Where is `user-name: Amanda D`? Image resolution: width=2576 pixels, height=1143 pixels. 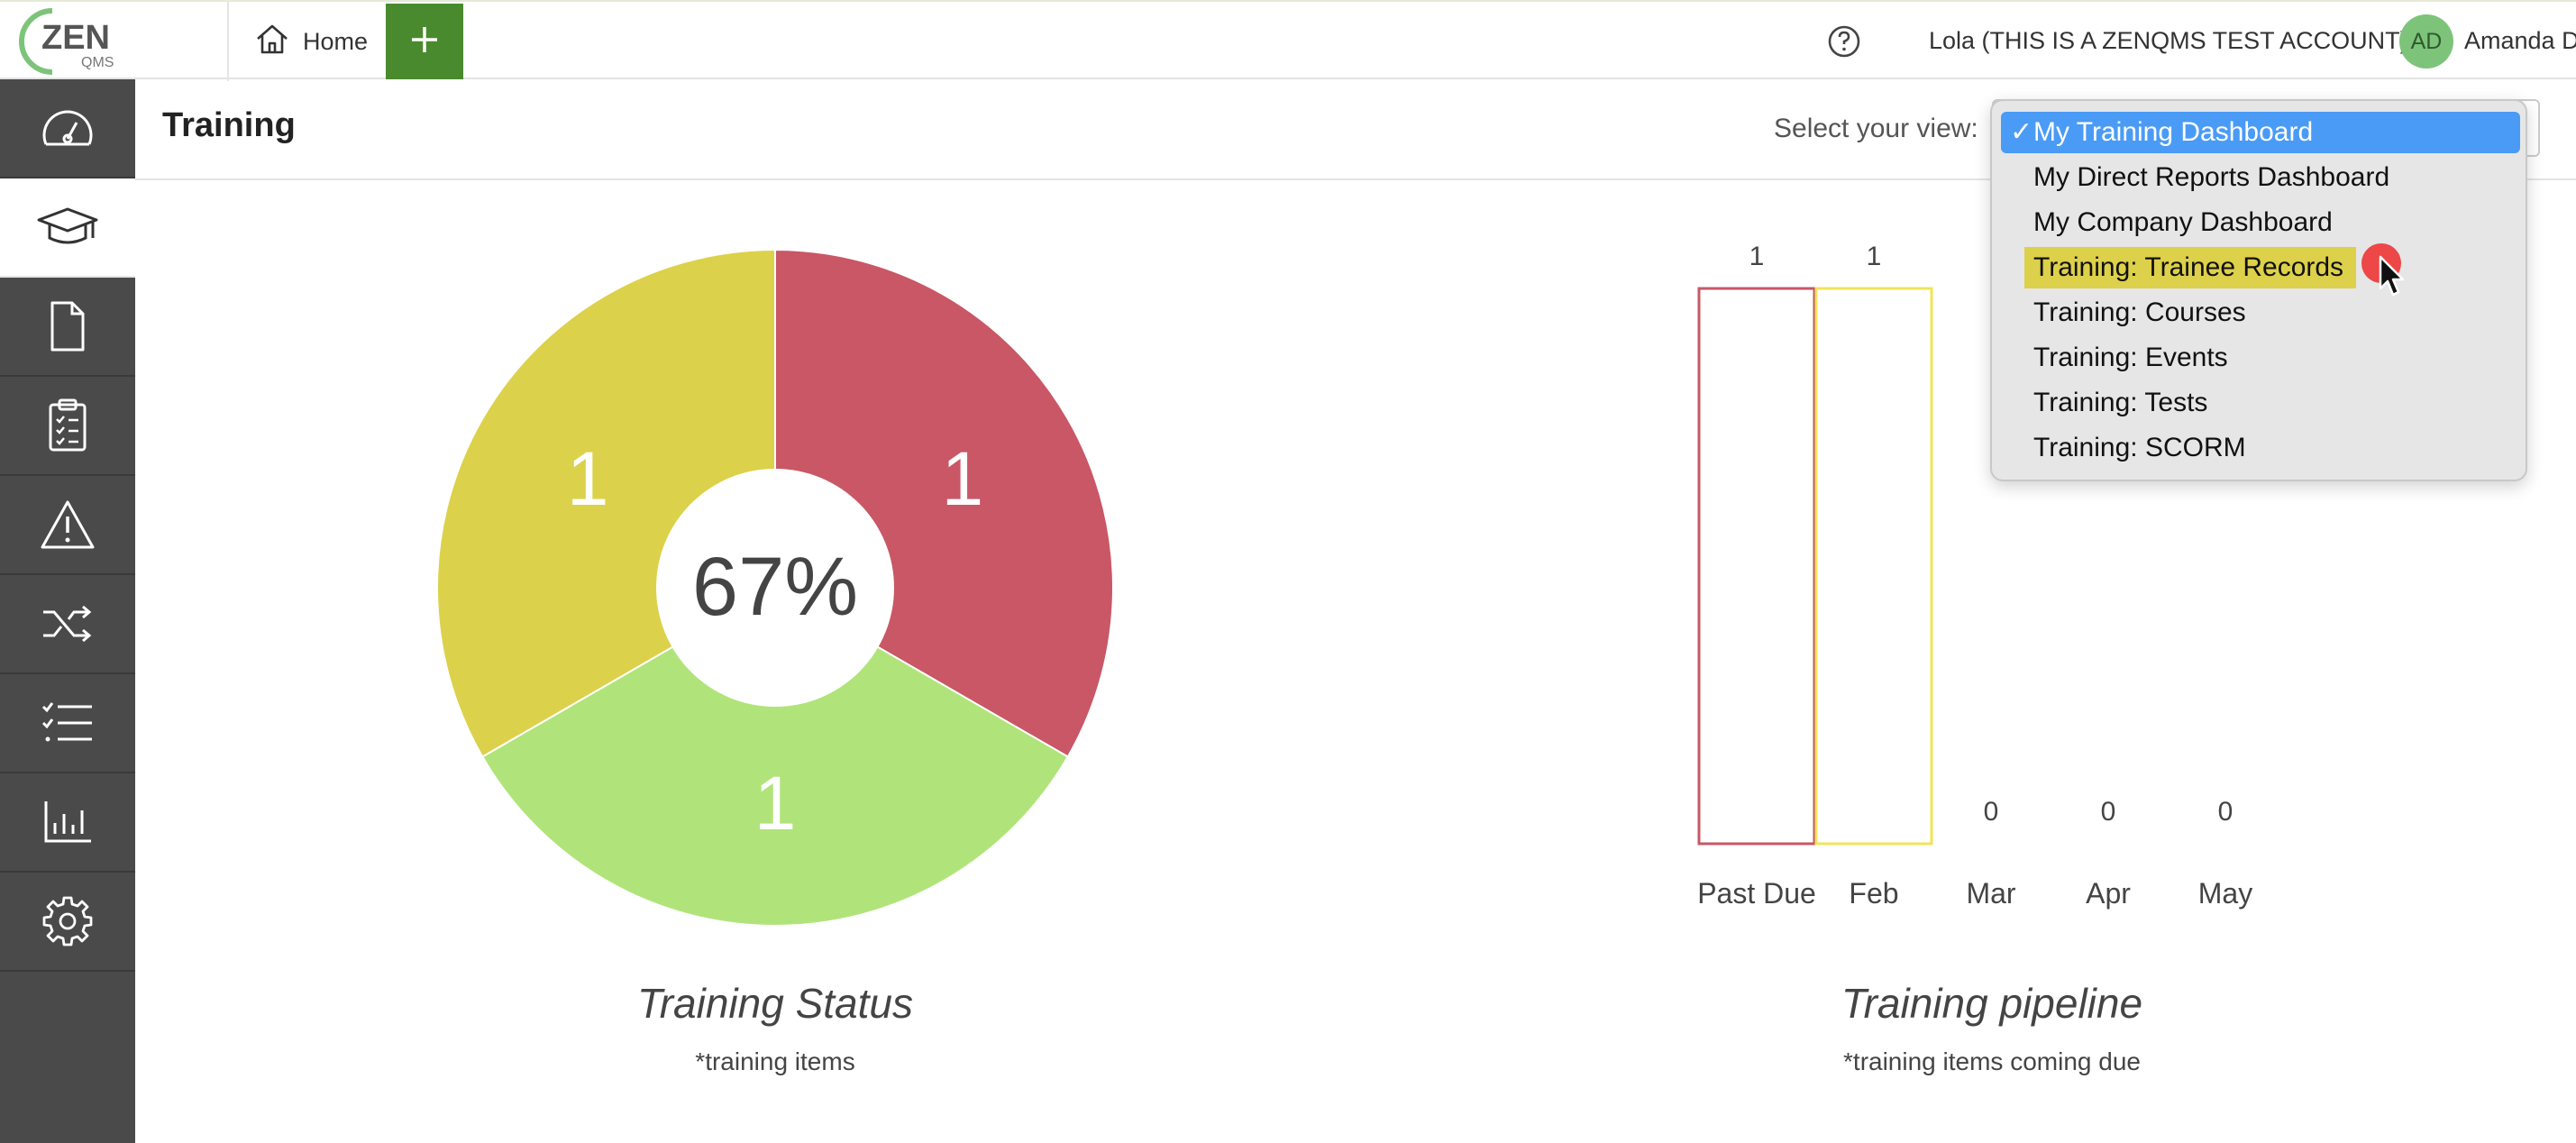
user-name: Amanda D is located at coordinates (2520, 40).